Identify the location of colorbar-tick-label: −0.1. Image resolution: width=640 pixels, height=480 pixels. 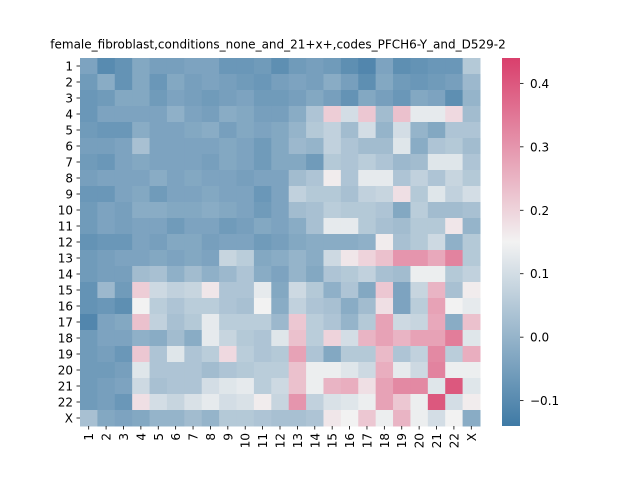
(544, 401).